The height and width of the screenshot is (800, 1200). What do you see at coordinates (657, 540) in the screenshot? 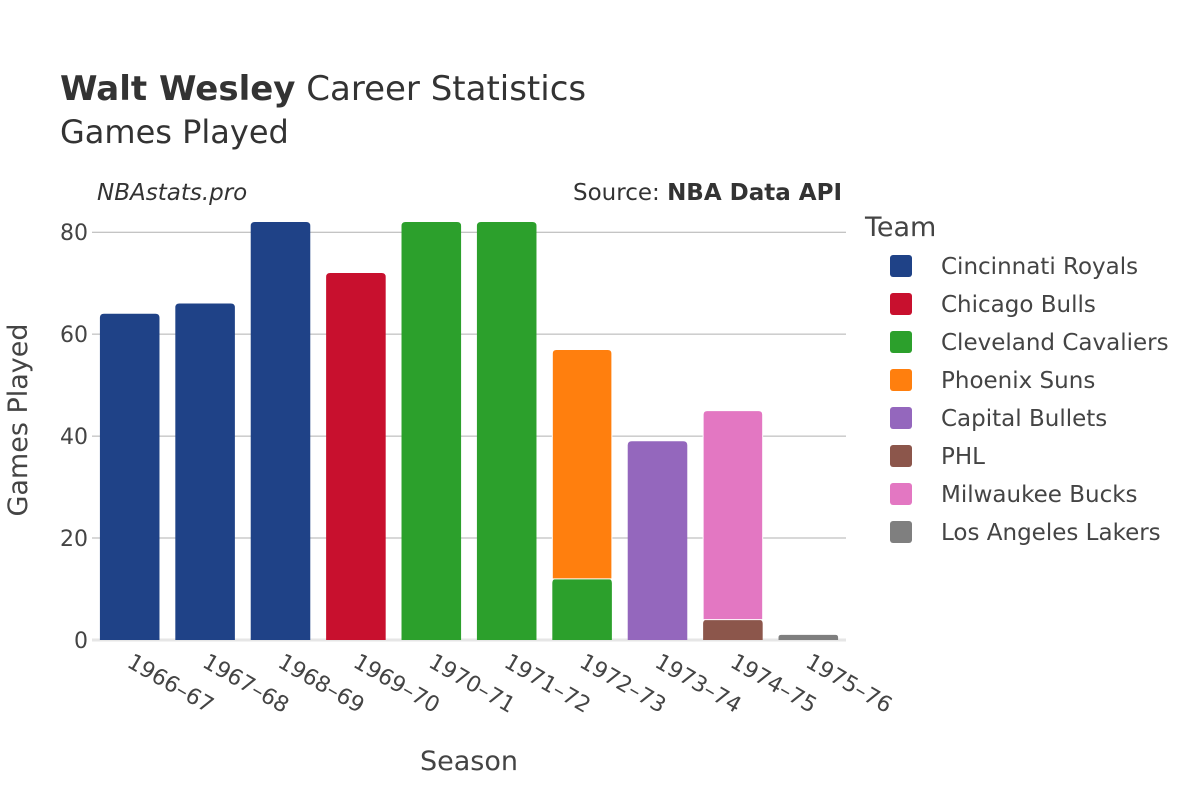
I see `bar-capital-bullets-1973–74` at bounding box center [657, 540].